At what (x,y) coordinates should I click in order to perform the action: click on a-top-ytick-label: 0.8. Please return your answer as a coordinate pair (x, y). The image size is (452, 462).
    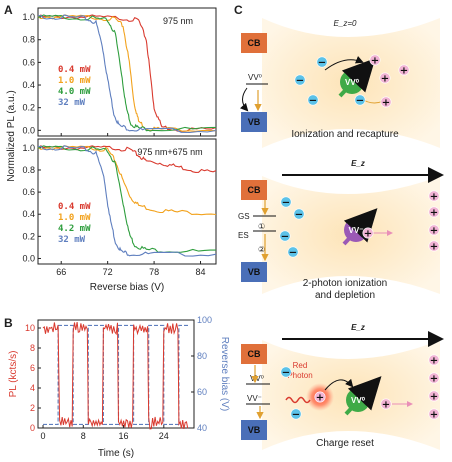
    Looking at the image, I should click on (28, 40).